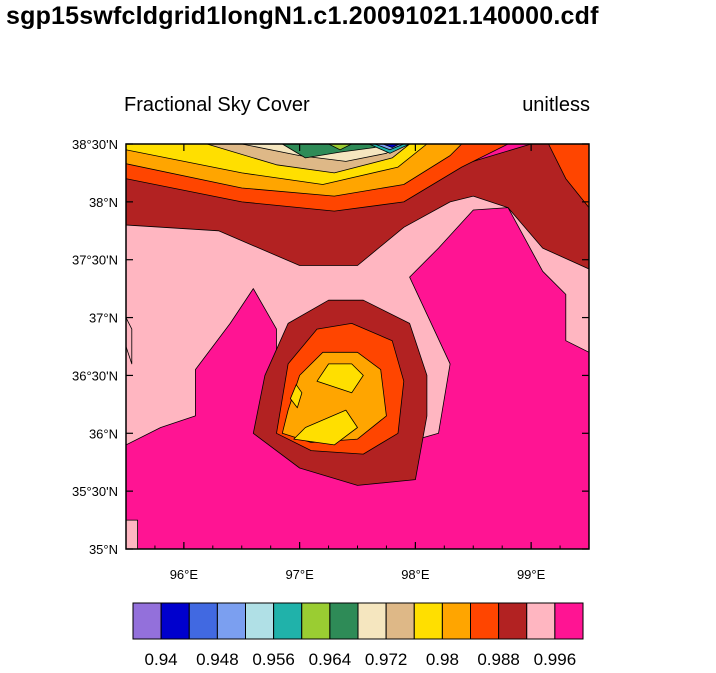  I want to click on x-tick-label: 97°E, so click(299, 574).